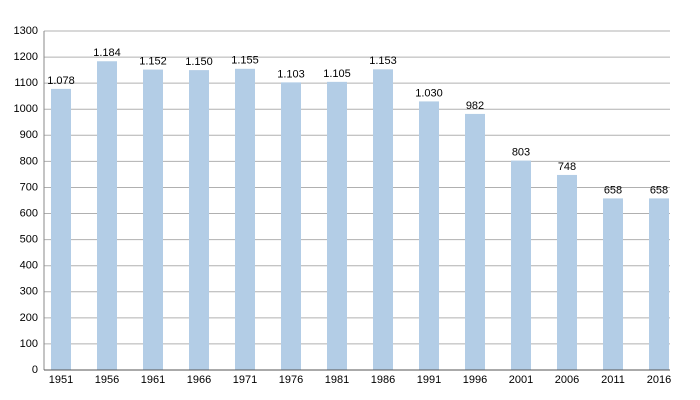  Describe the element at coordinates (29, 266) in the screenshot. I see `y-tick-label: 400` at that location.